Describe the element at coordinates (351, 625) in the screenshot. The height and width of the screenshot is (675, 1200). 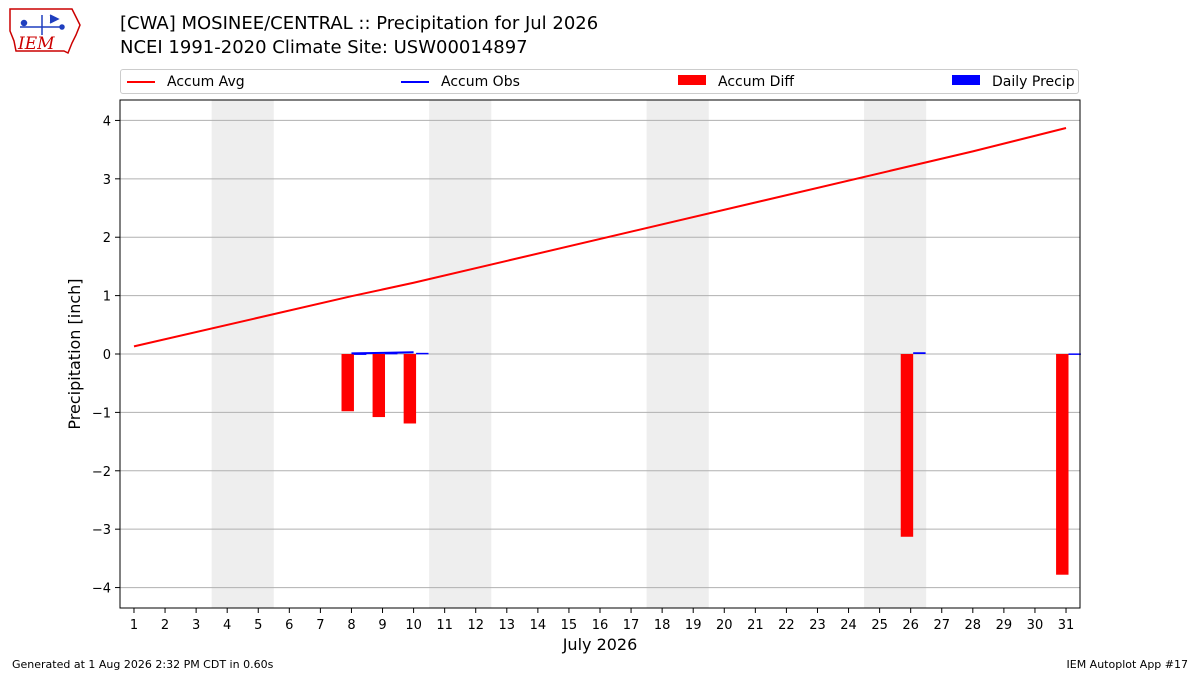
I see `x-tick-label: 8` at that location.